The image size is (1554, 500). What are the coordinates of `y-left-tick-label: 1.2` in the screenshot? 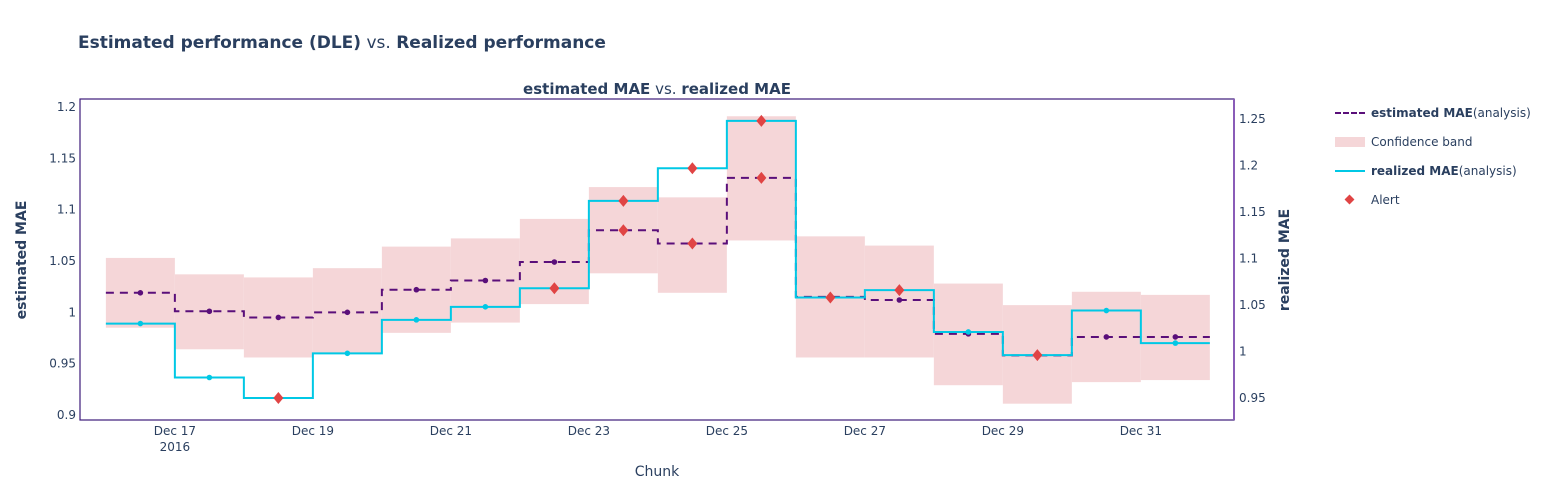 It's located at (66, 107).